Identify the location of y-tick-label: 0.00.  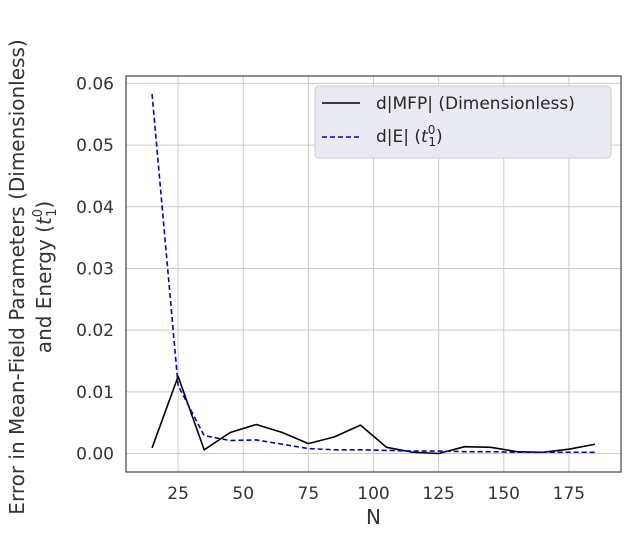
(95, 454).